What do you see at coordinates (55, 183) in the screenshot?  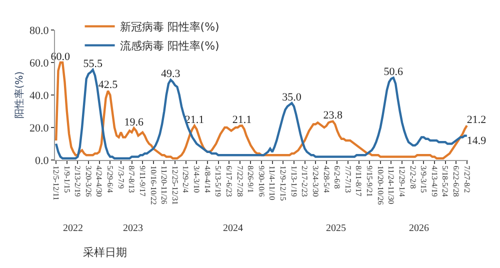 I see `x-tick-label: 12/5-12/11` at bounding box center [55, 183].